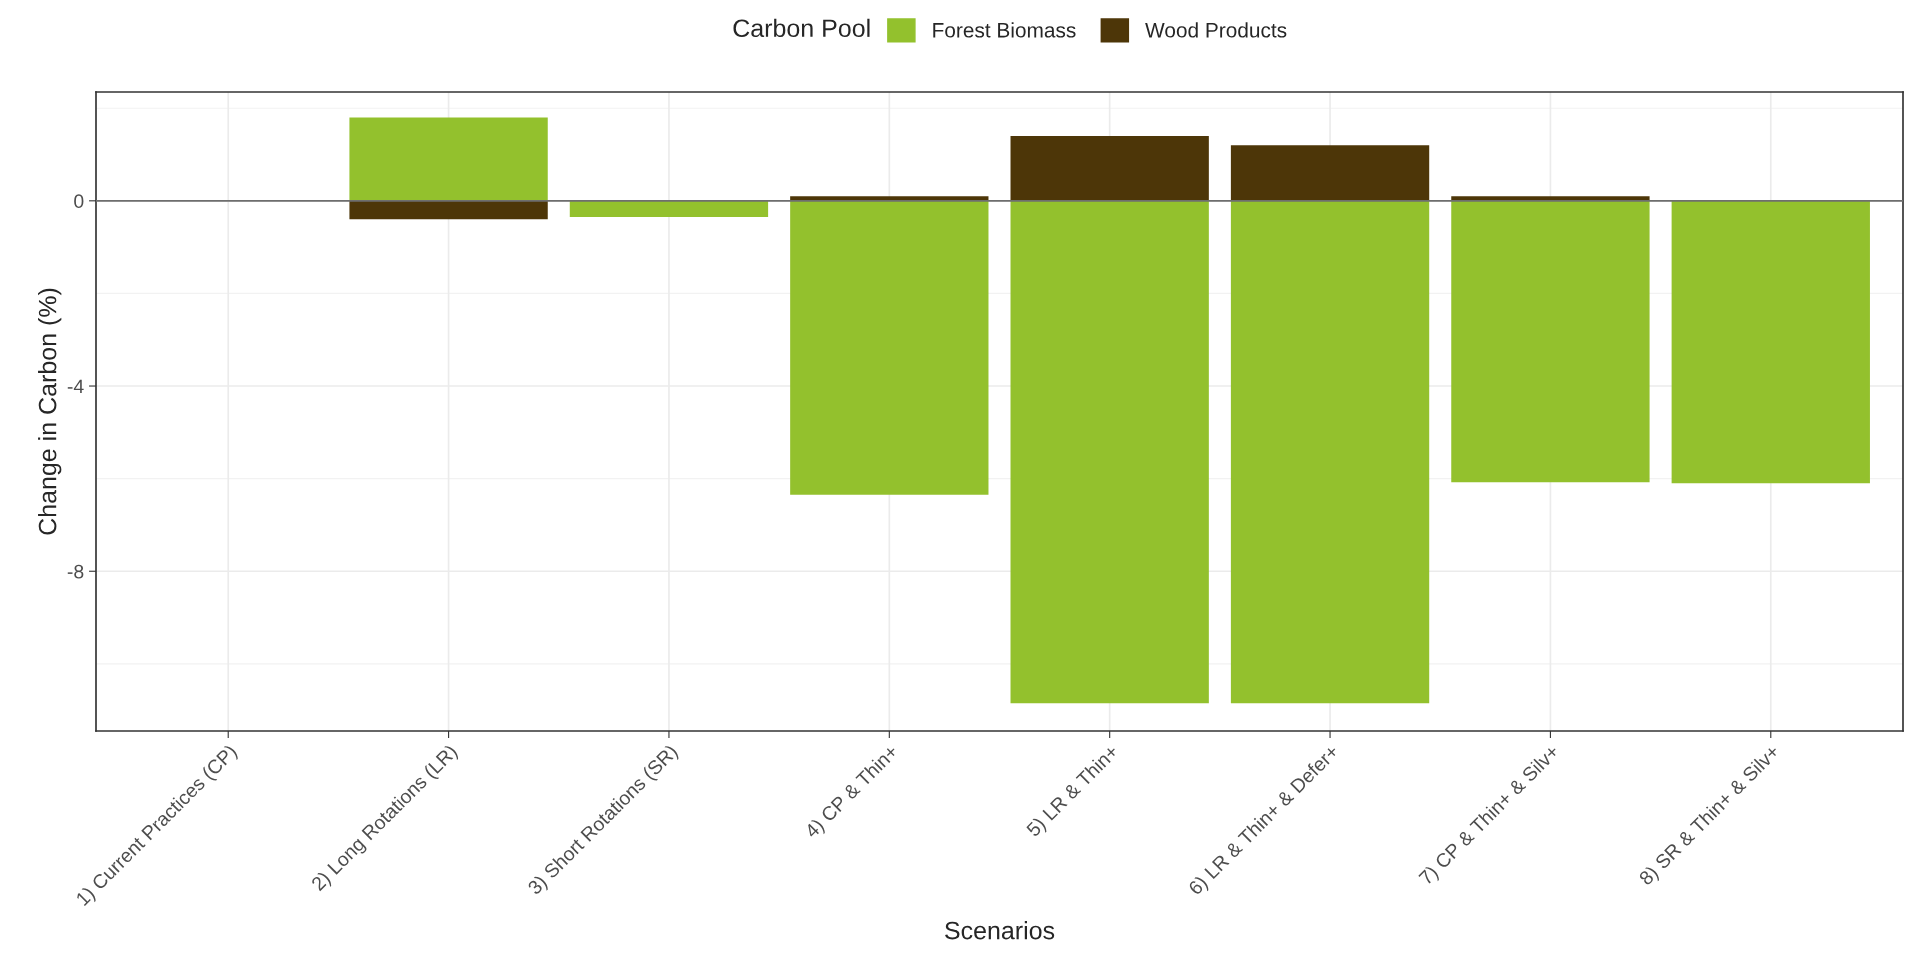 Image resolution: width=1905 pixels, height=965 pixels. I want to click on y-tick-label: -4, so click(75, 386).